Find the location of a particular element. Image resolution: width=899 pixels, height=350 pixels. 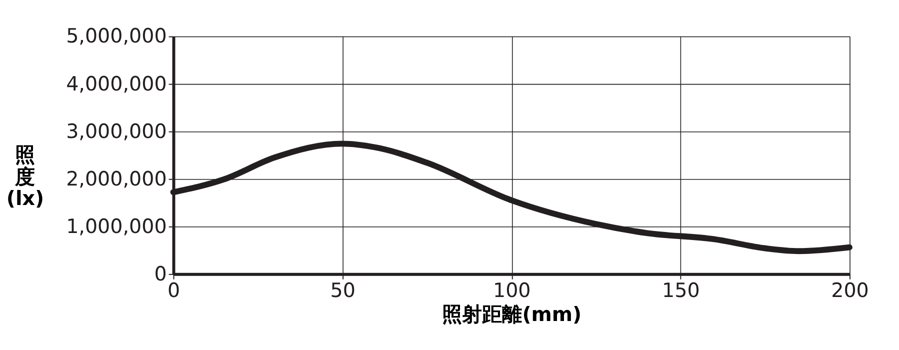

y-tick-label: 2,000,000 is located at coordinates (116, 178).